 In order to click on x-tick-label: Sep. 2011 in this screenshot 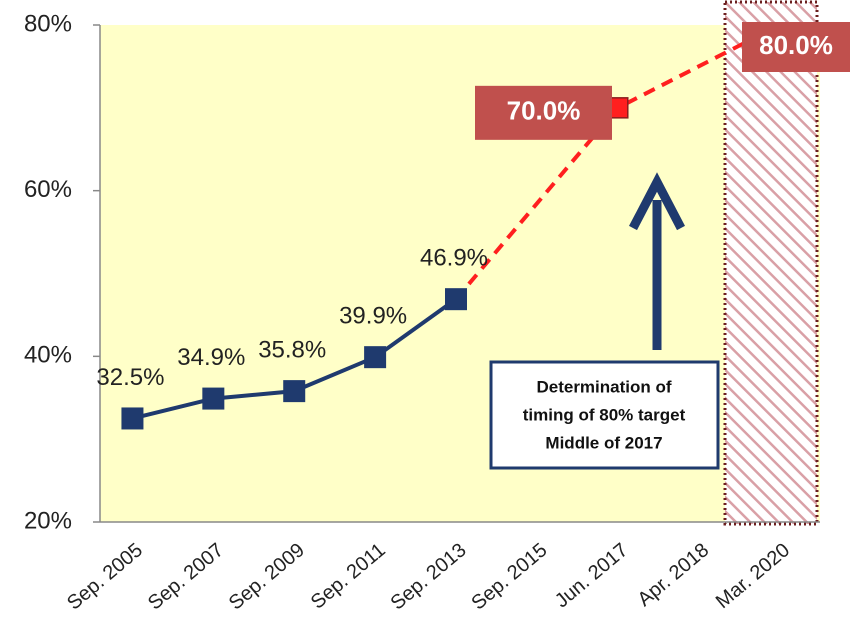, I will do `click(348, 576)`.